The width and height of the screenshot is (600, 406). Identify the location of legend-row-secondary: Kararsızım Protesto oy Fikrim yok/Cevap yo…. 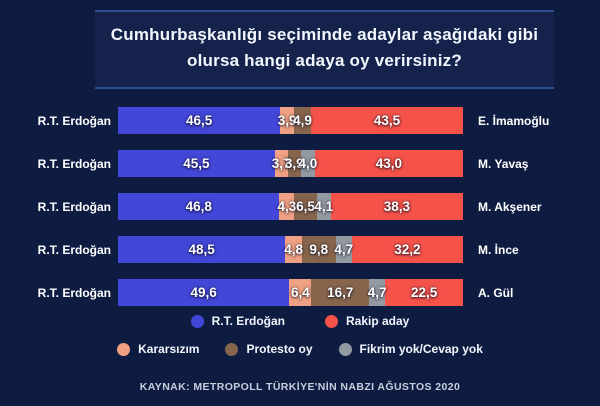
(300, 349).